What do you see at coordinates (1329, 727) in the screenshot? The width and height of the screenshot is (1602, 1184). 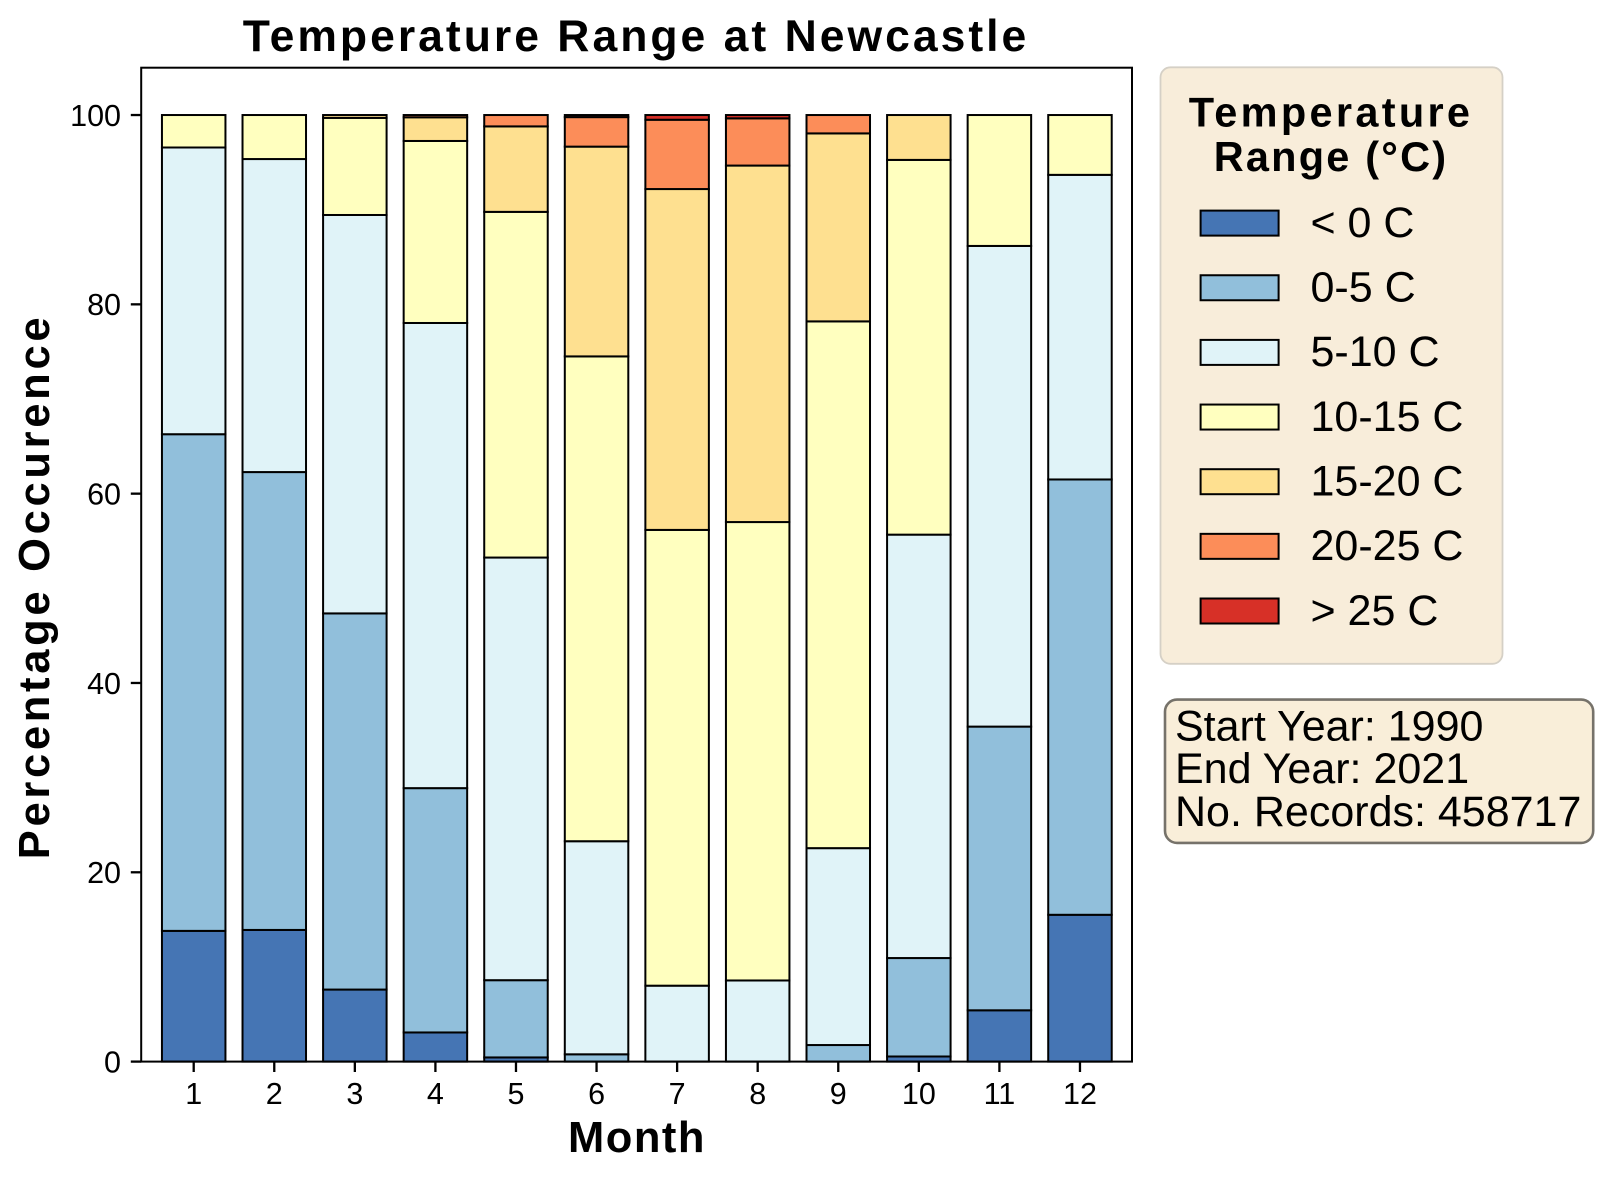 I see `svg-text: Start Year: 1990` at bounding box center [1329, 727].